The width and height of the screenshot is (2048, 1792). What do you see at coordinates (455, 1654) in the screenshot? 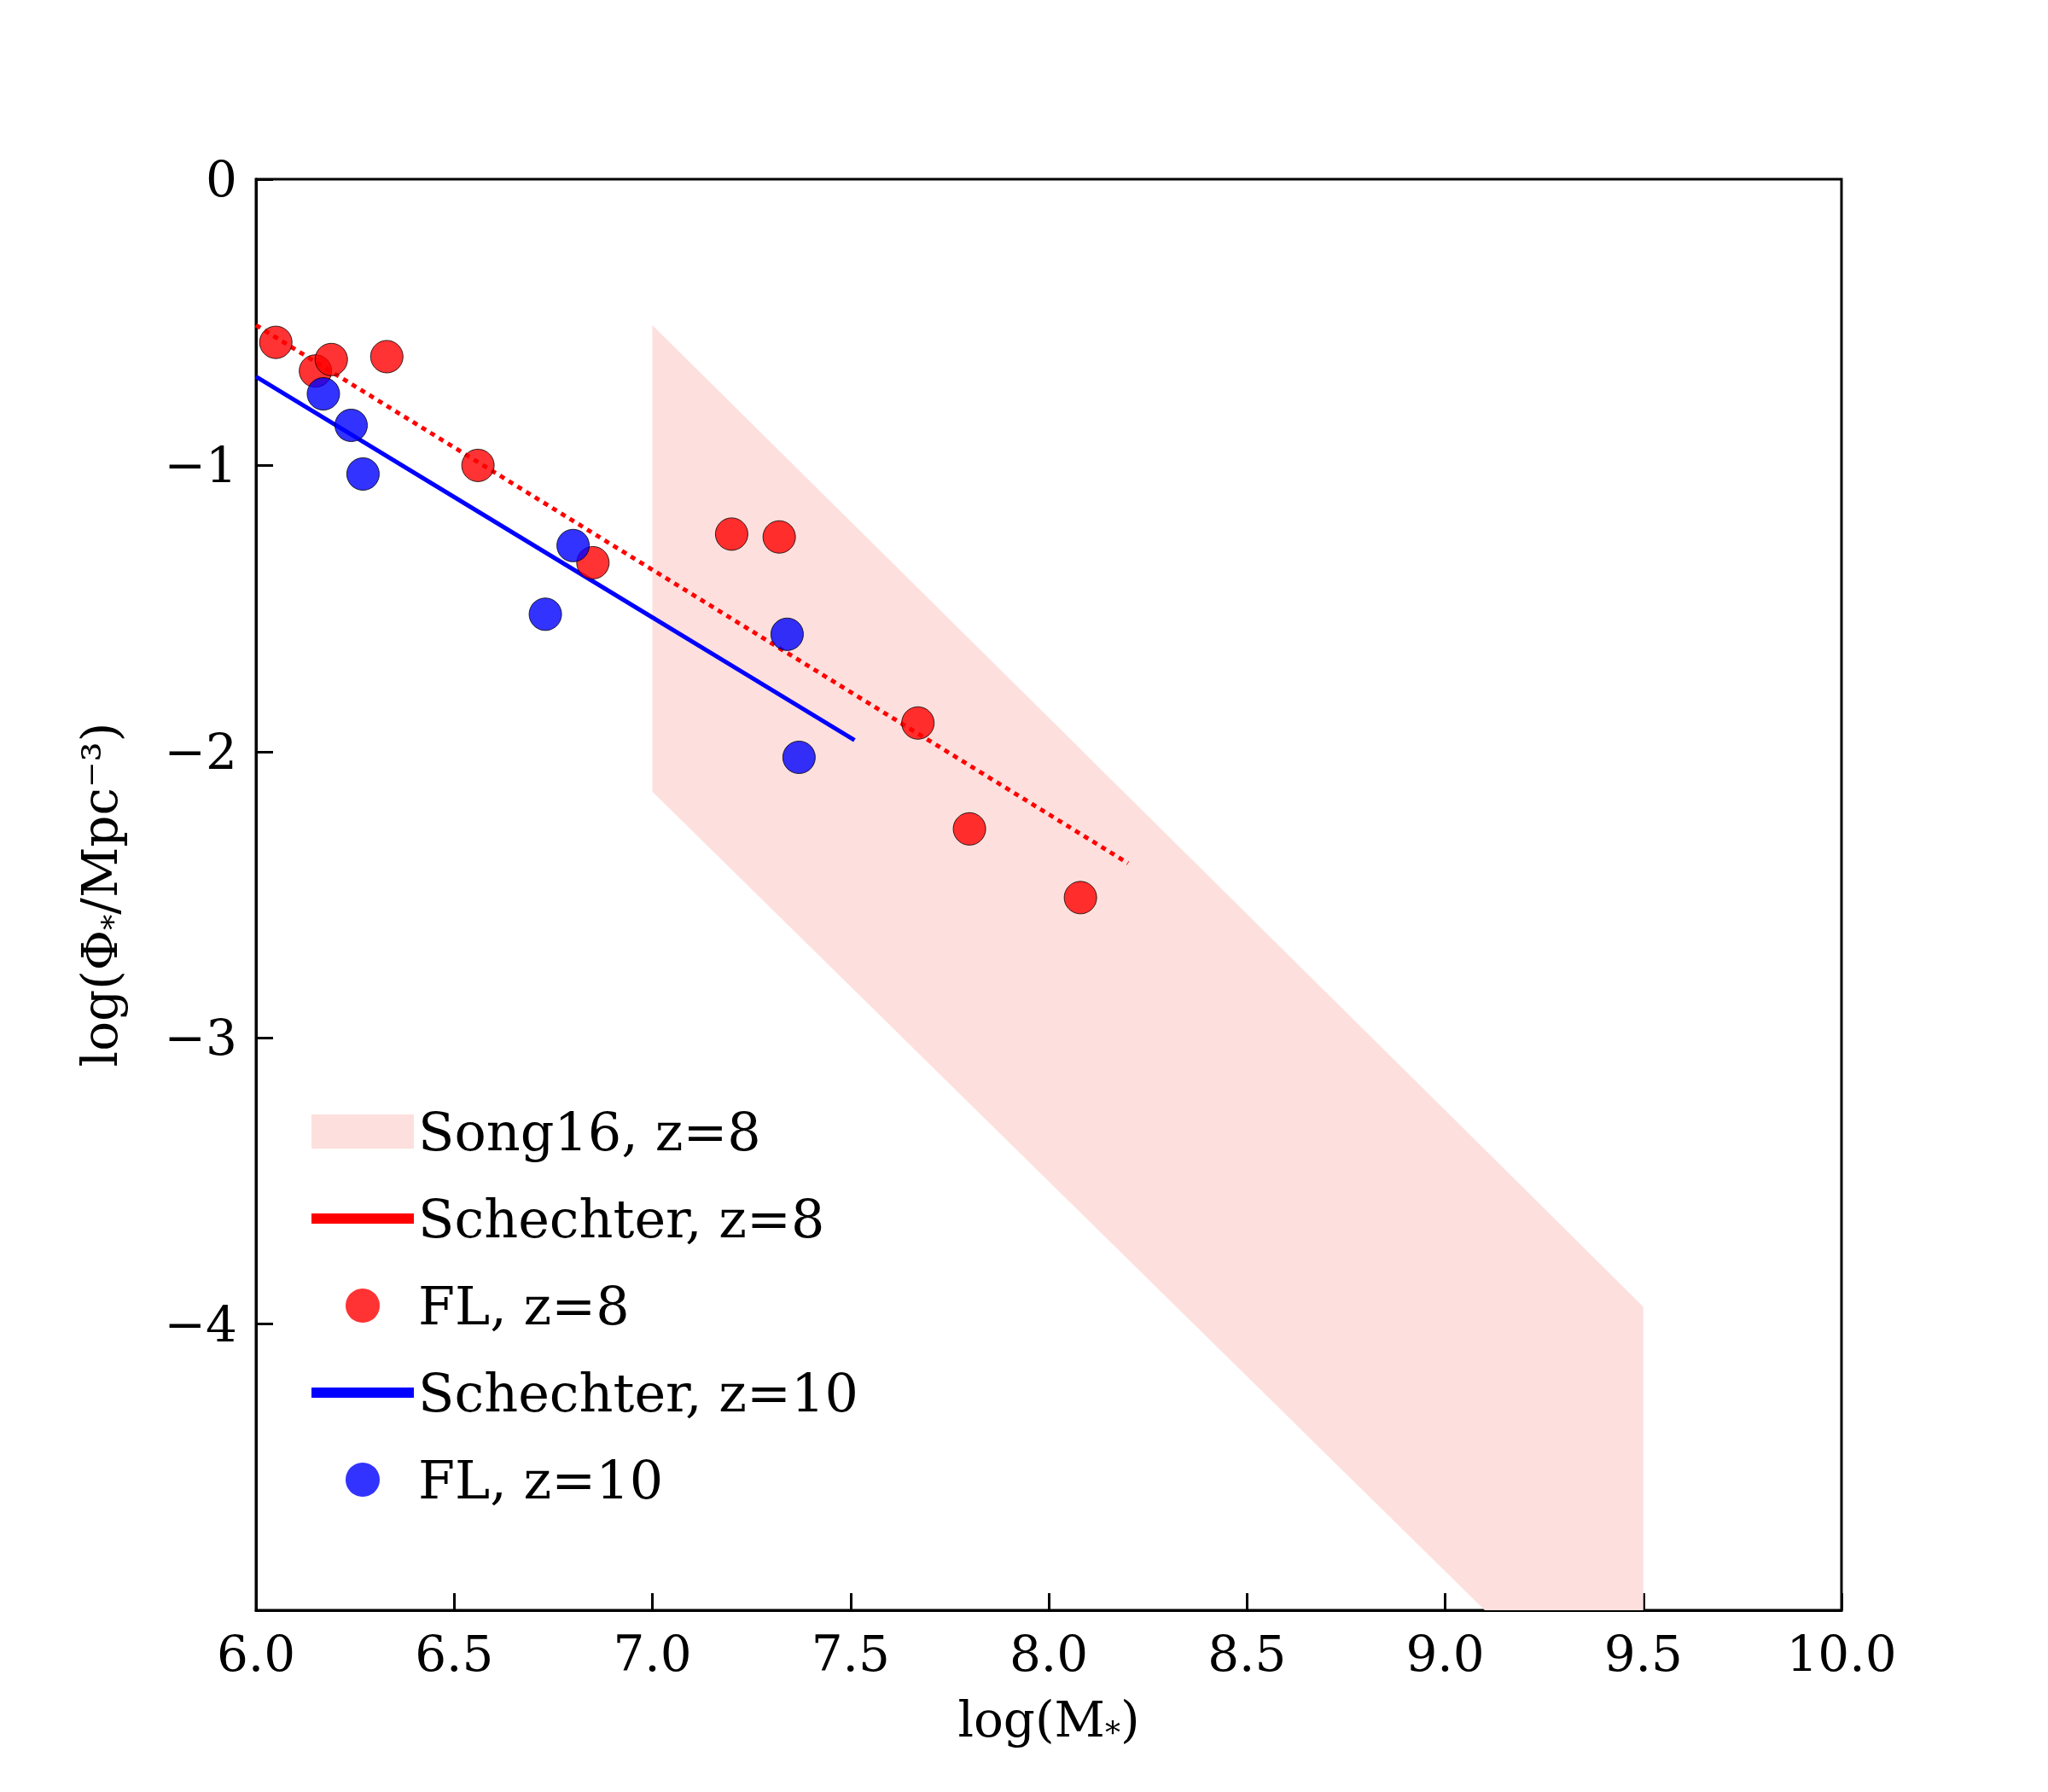
I see `x-tick-label: 6.5` at bounding box center [455, 1654].